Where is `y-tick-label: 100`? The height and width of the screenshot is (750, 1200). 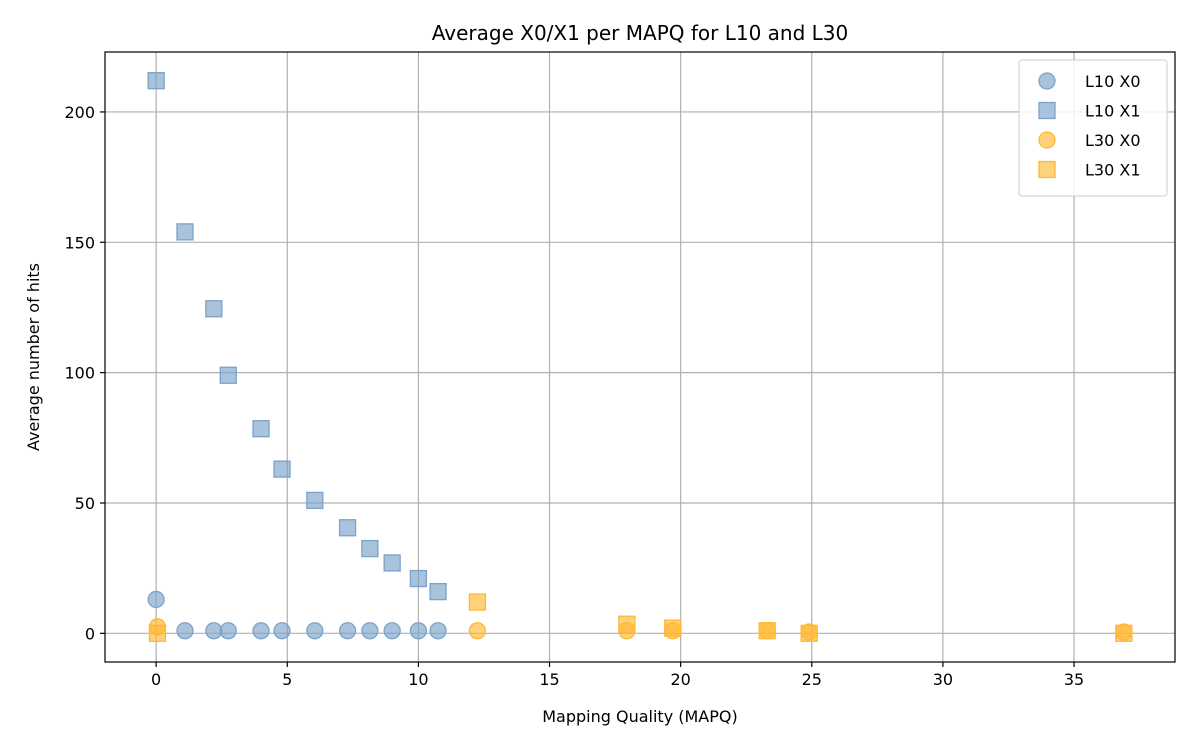 y-tick-label: 100 is located at coordinates (79, 373).